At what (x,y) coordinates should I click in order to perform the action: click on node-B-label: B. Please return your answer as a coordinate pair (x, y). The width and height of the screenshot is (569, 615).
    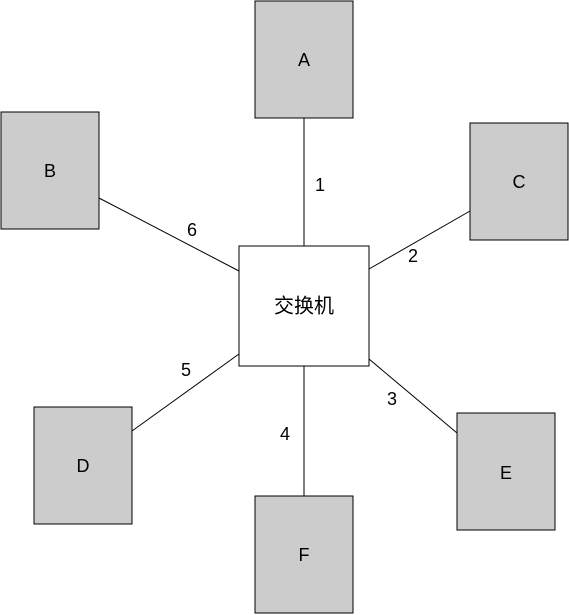
    Looking at the image, I should click on (50, 171).